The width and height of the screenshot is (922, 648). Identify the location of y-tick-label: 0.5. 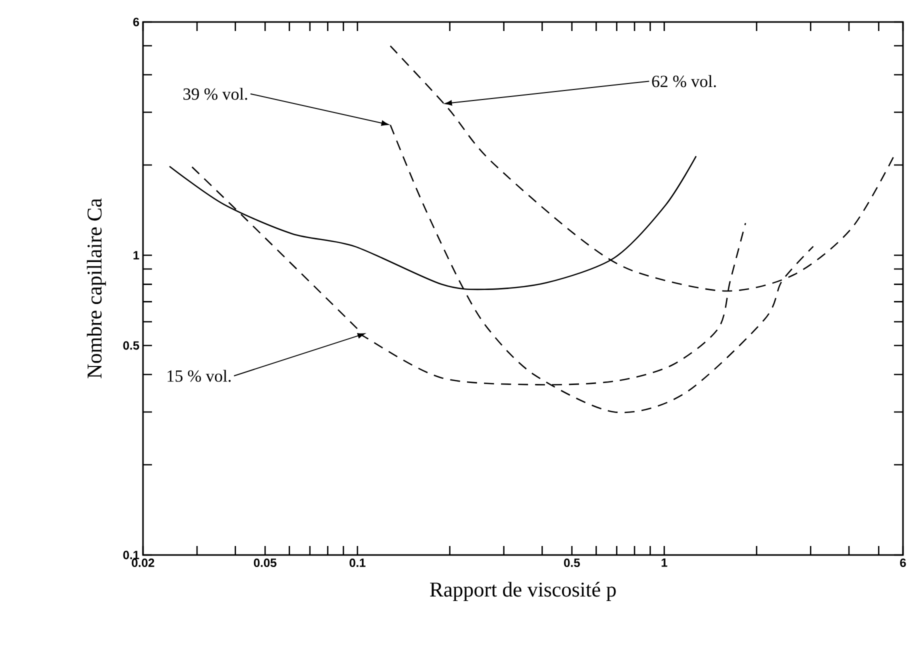
(131, 345).